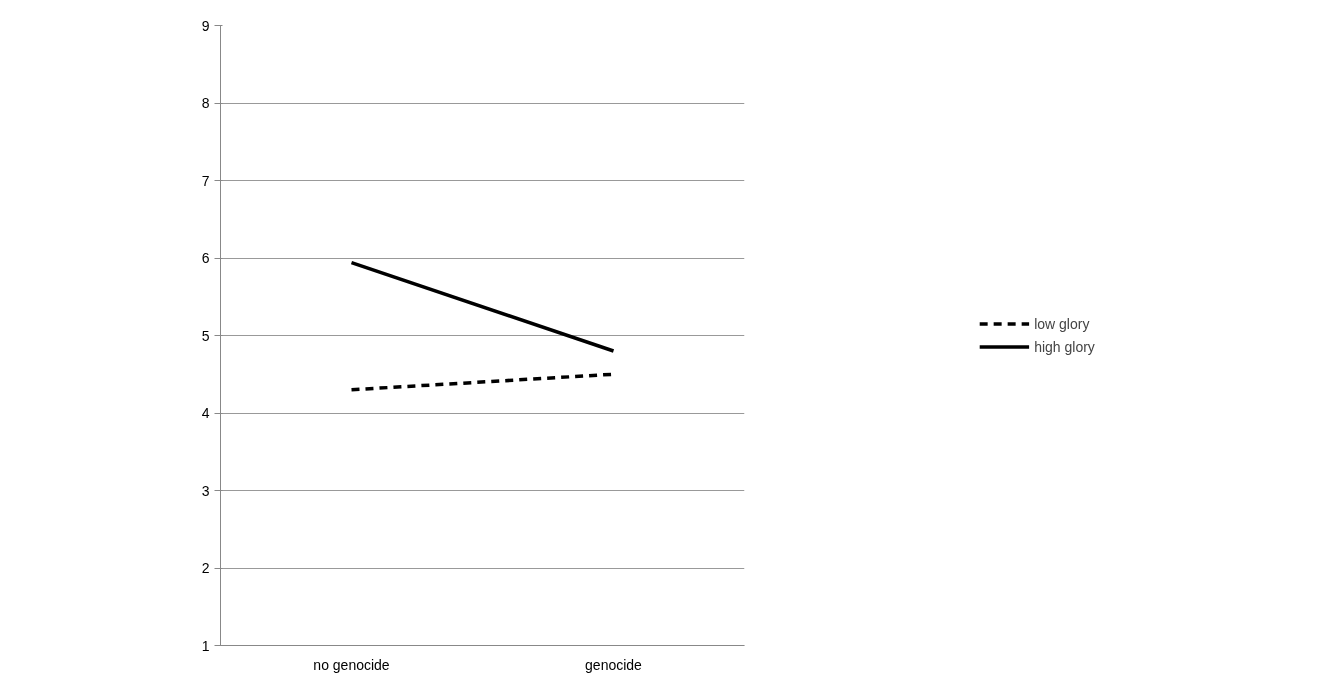  What do you see at coordinates (205, 25) in the screenshot?
I see `y-tick-label: 9` at bounding box center [205, 25].